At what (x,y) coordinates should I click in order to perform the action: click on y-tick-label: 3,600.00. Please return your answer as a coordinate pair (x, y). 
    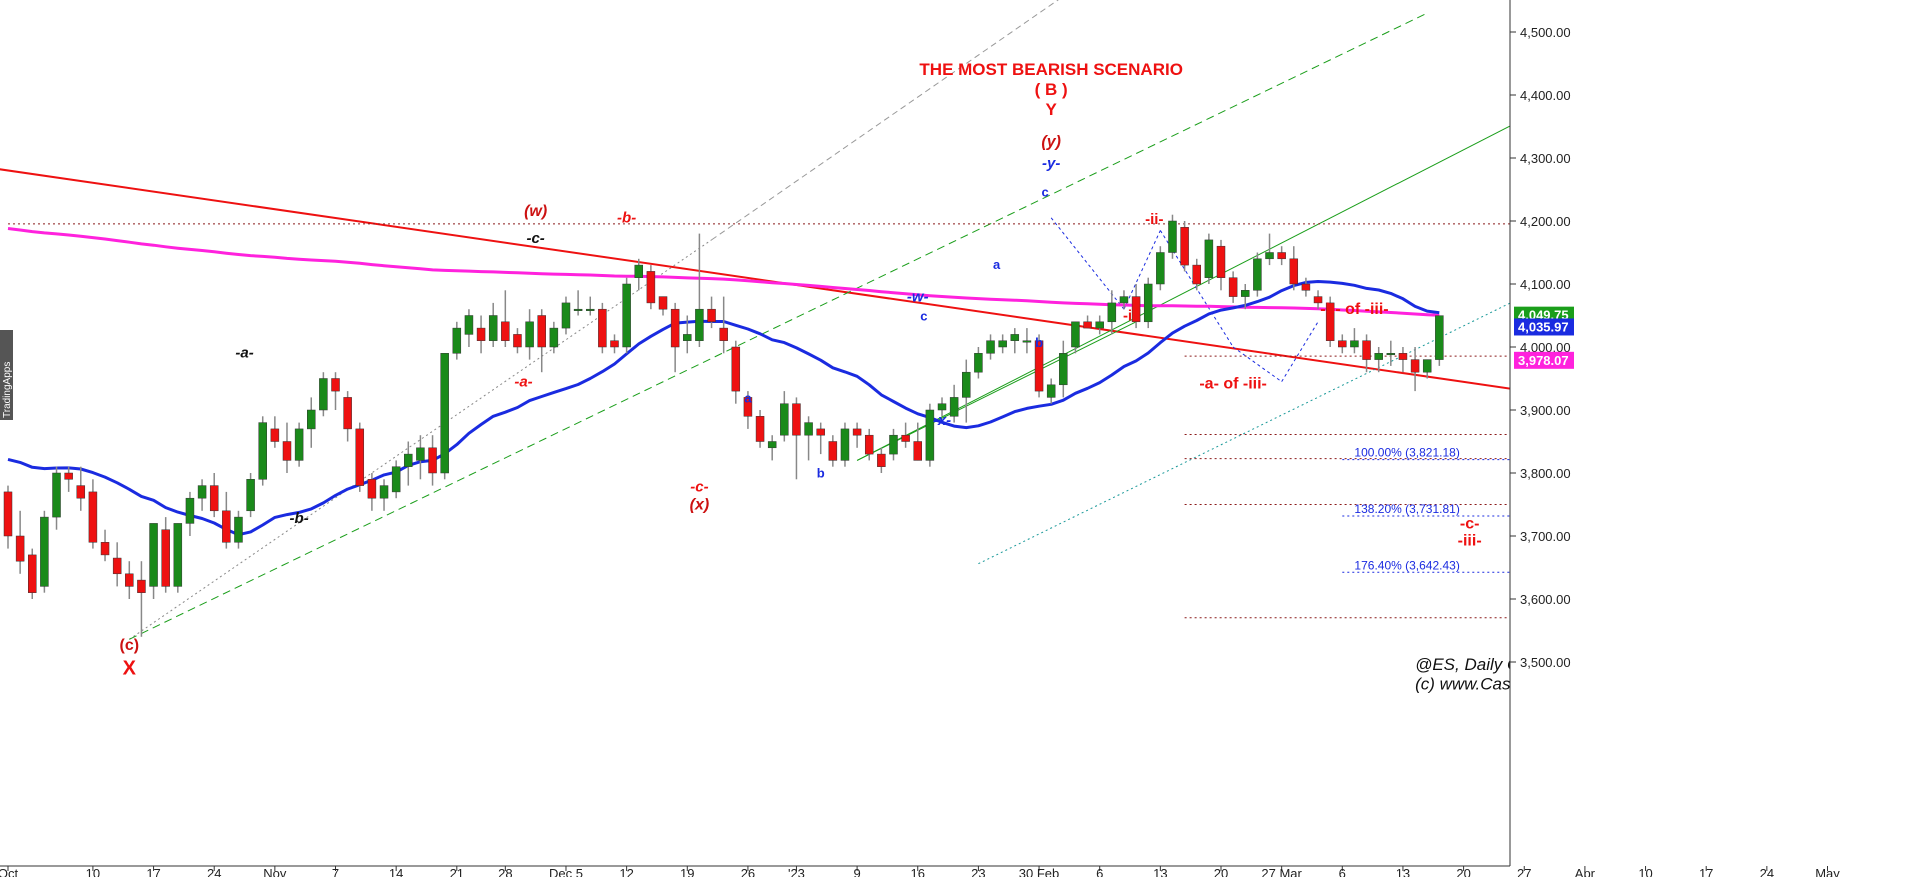
    Looking at the image, I should click on (1545, 599).